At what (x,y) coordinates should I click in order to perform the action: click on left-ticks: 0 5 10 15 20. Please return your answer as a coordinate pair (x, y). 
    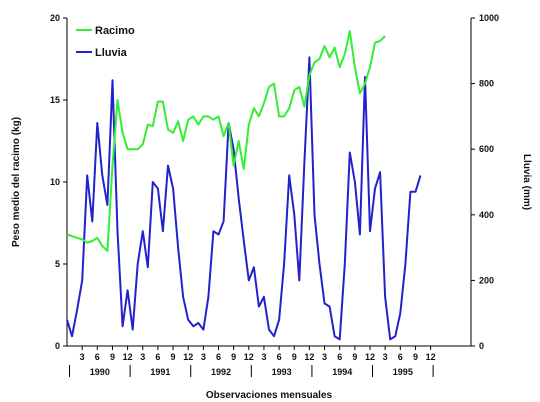
    Looking at the image, I should click on (58, 182).